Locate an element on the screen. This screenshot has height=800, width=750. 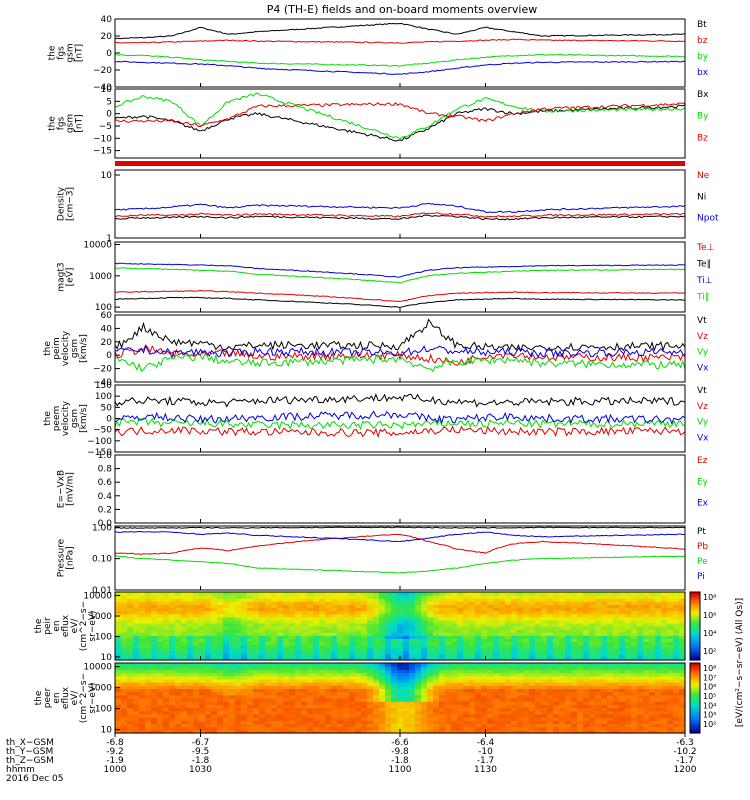
y-tick-label: 0 is located at coordinates (109, 54).